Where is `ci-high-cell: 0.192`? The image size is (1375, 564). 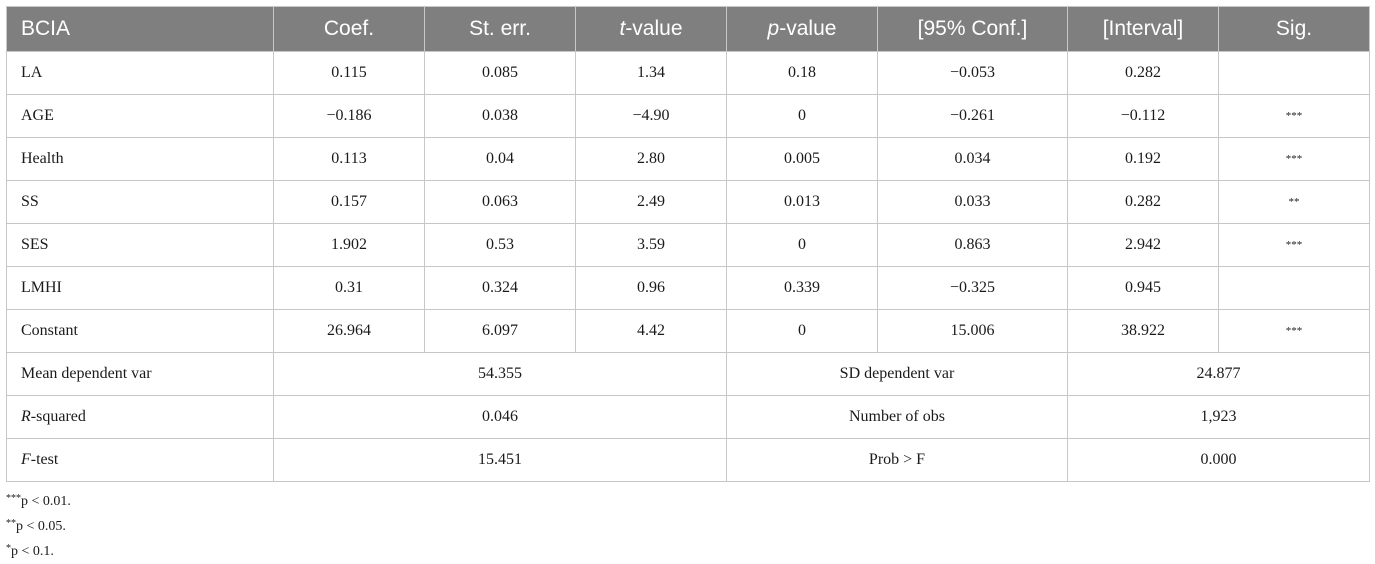
ci-high-cell: 0.192 is located at coordinates (1143, 159).